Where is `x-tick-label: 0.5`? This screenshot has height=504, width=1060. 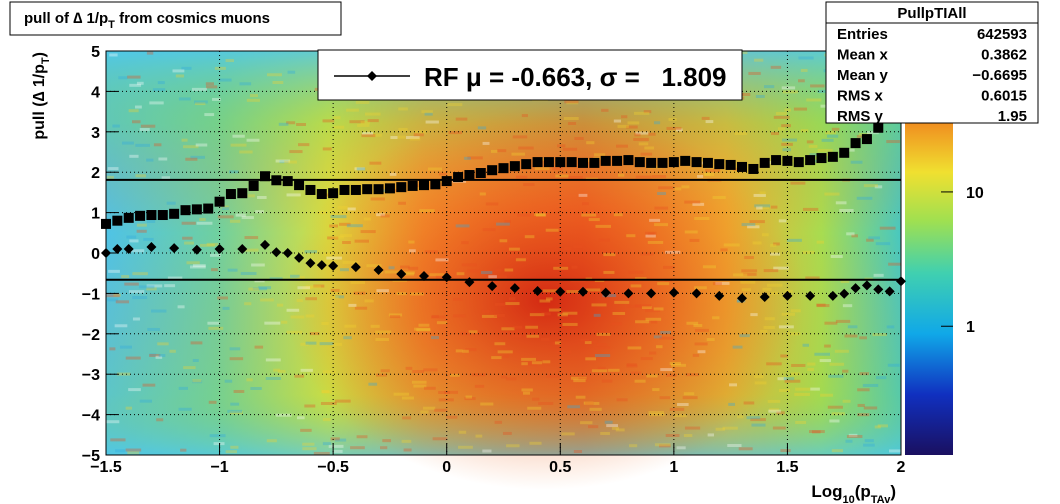
x-tick-label: 0.5 is located at coordinates (560, 467).